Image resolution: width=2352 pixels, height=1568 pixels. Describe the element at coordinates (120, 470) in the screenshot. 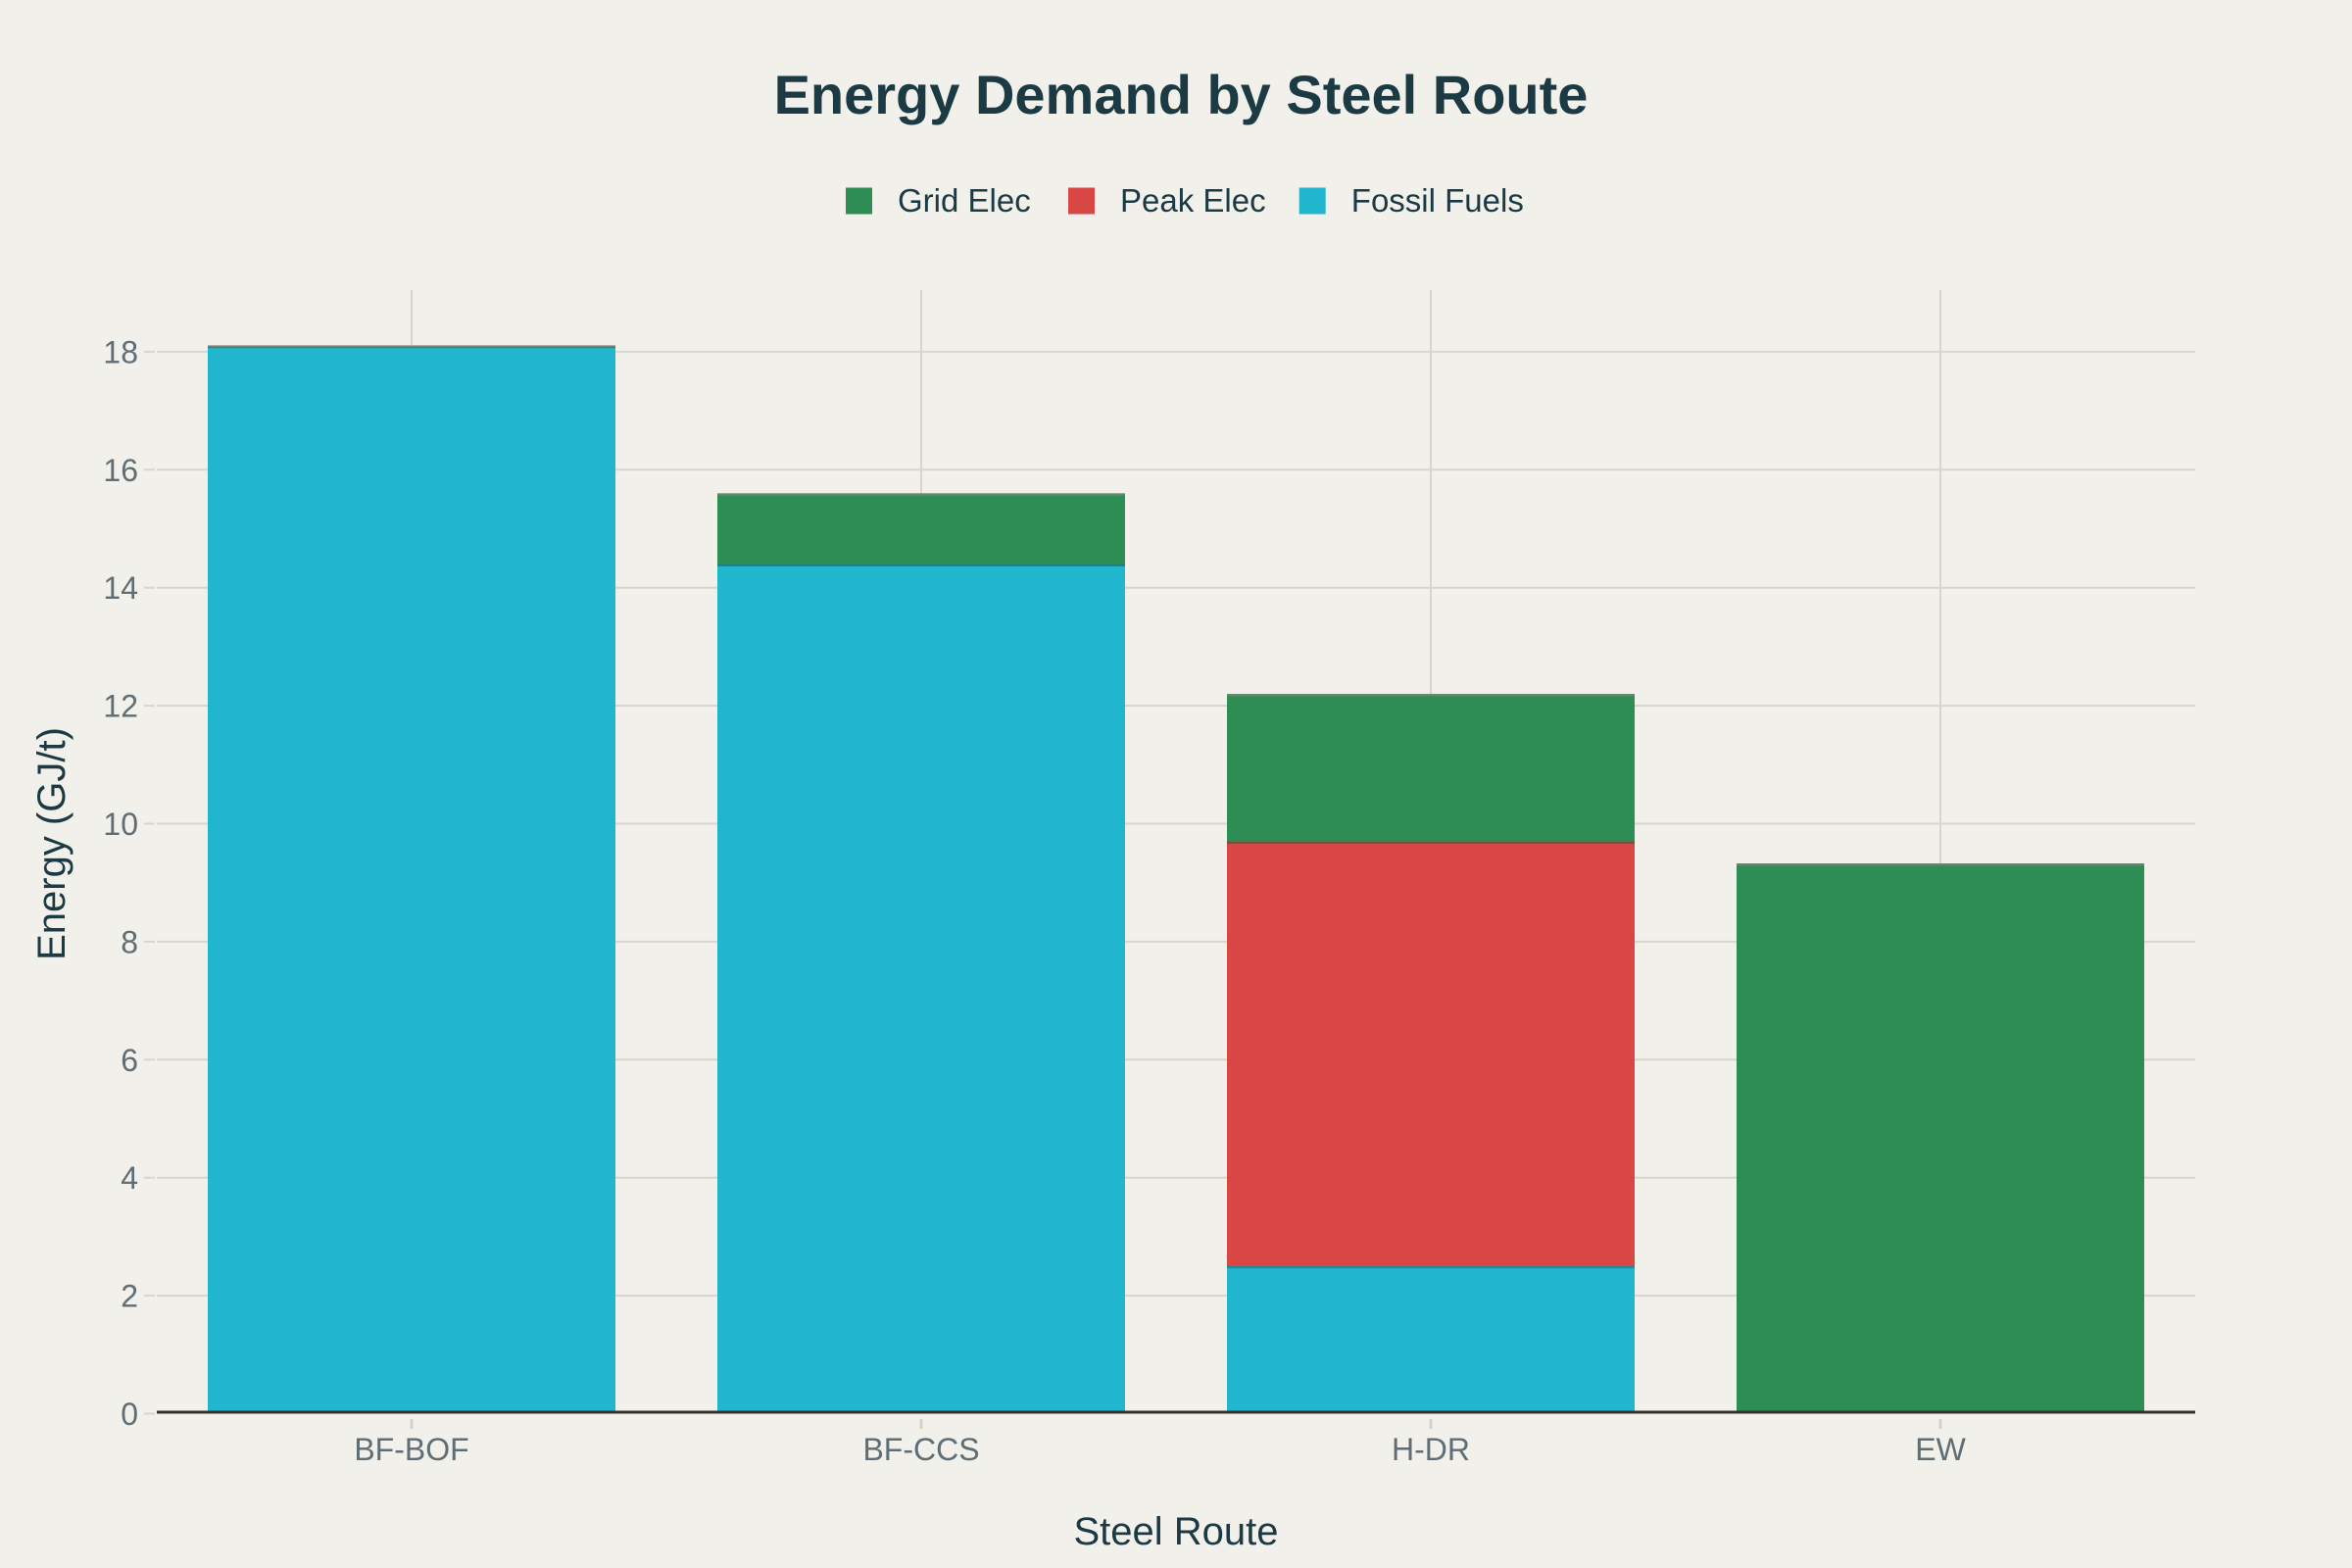

I see `svg-text: 16` at that location.